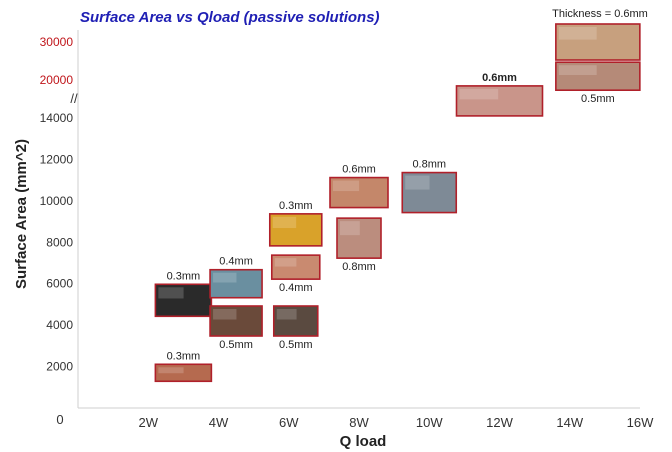  I want to click on x-axis-title: Q load, so click(363, 441).